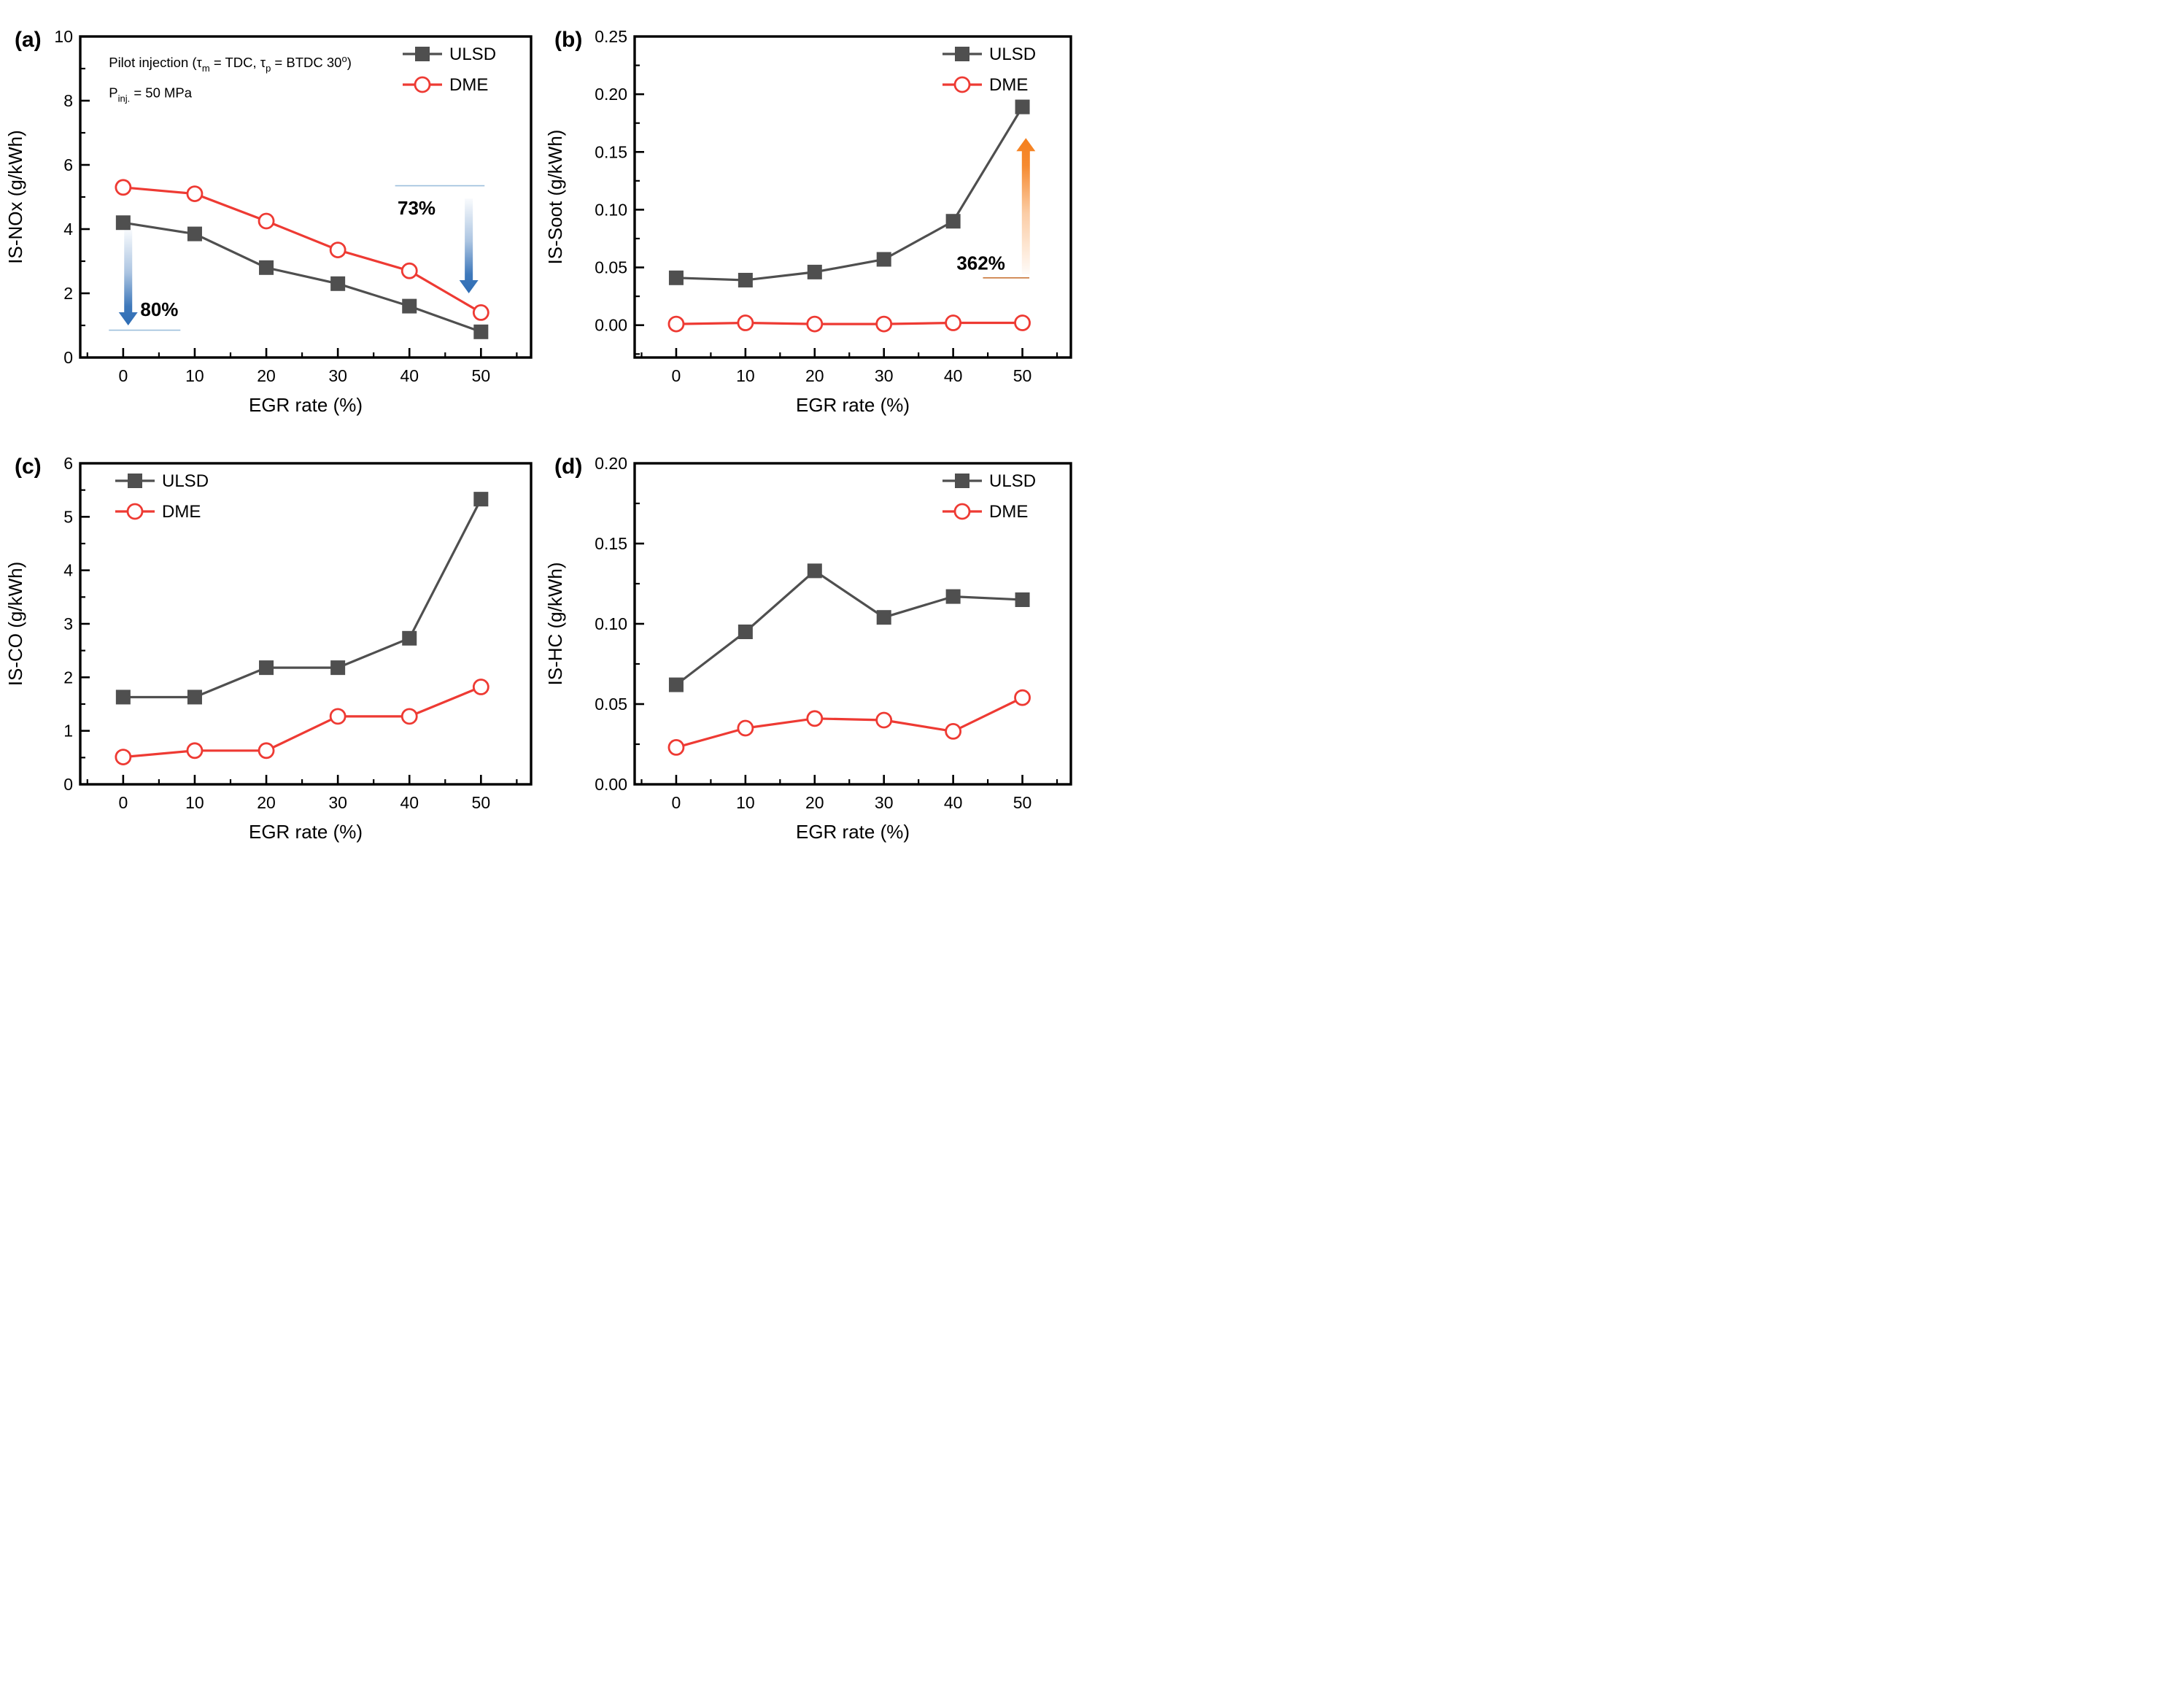 Image resolution: width=2160 pixels, height=1708 pixels. Describe the element at coordinates (28, 40) in the screenshot. I see `panel-letter: (a)` at that location.